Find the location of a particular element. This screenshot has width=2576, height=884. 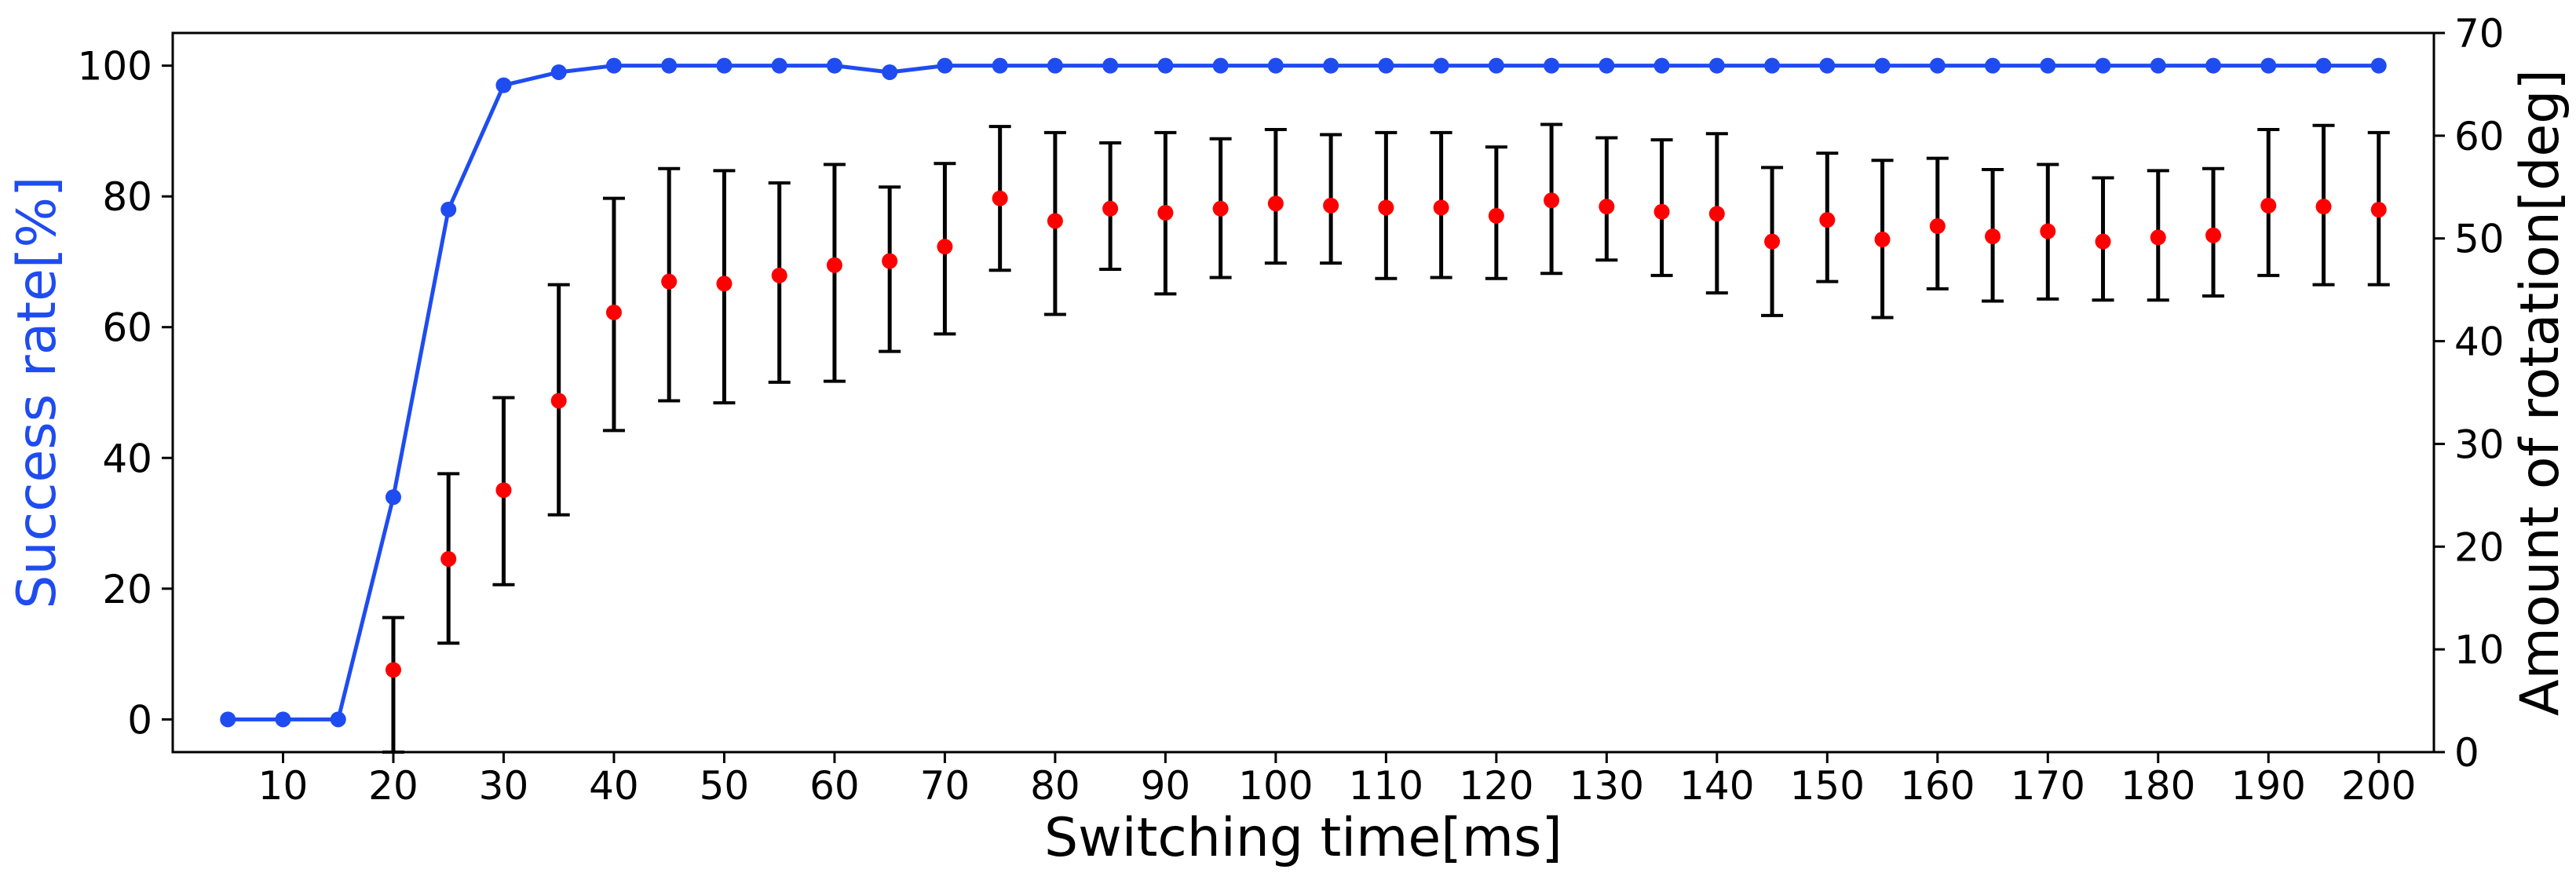

y-left-tick-label: 80 is located at coordinates (127, 197).